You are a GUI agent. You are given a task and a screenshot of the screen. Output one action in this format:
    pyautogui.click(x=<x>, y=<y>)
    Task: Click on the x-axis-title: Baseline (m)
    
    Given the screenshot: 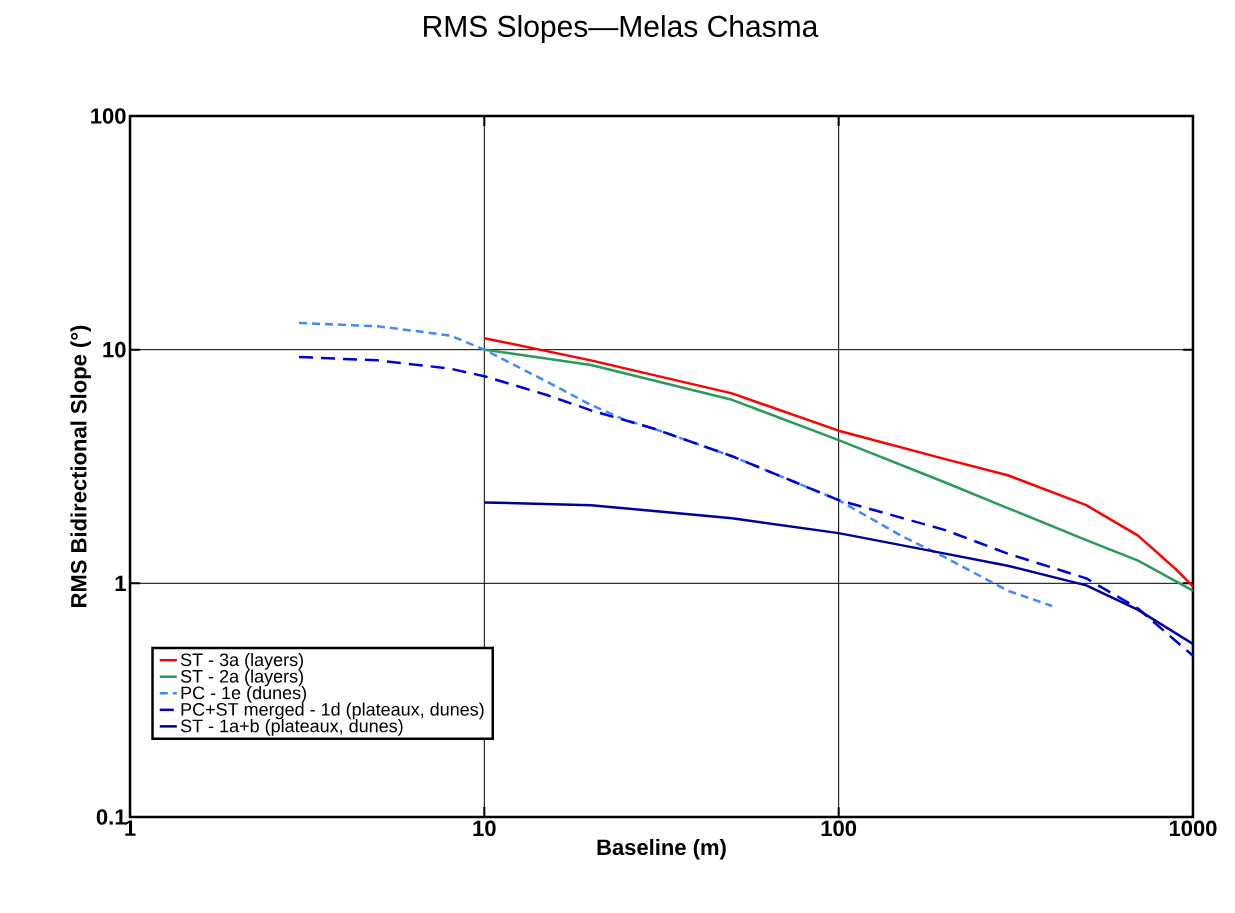 What is the action you would take?
    pyautogui.click(x=661, y=849)
    